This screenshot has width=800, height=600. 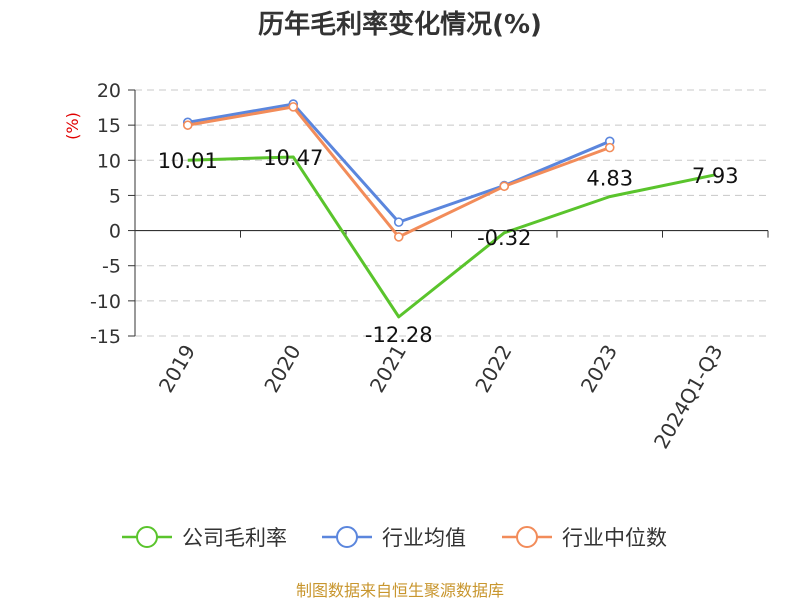 I want to click on data-label: 7.93, so click(x=715, y=176).